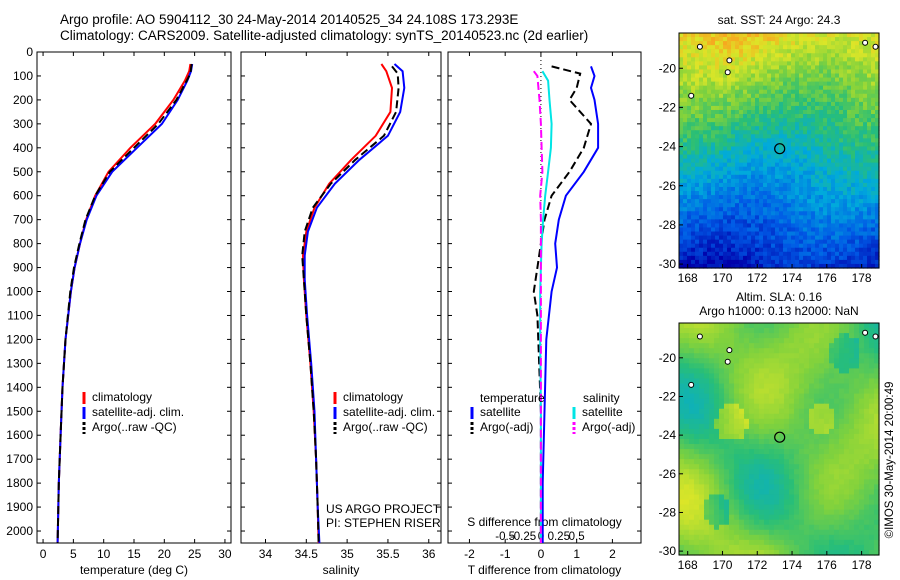  What do you see at coordinates (388, 554) in the screenshot?
I see `x-tick-label: 35.5` at bounding box center [388, 554].